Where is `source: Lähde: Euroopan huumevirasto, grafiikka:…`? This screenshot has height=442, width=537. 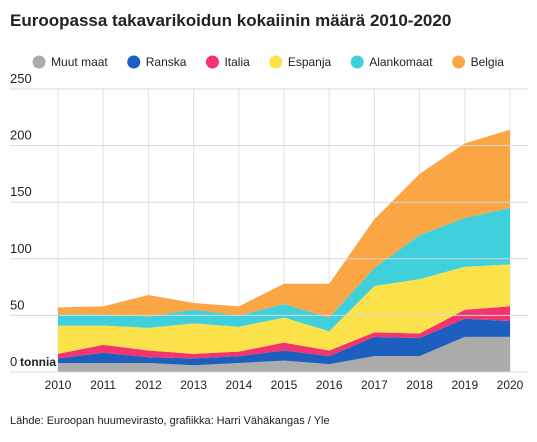
source: Lähde: Euroopan huumevirasto, grafiikka:… is located at coordinates (170, 421).